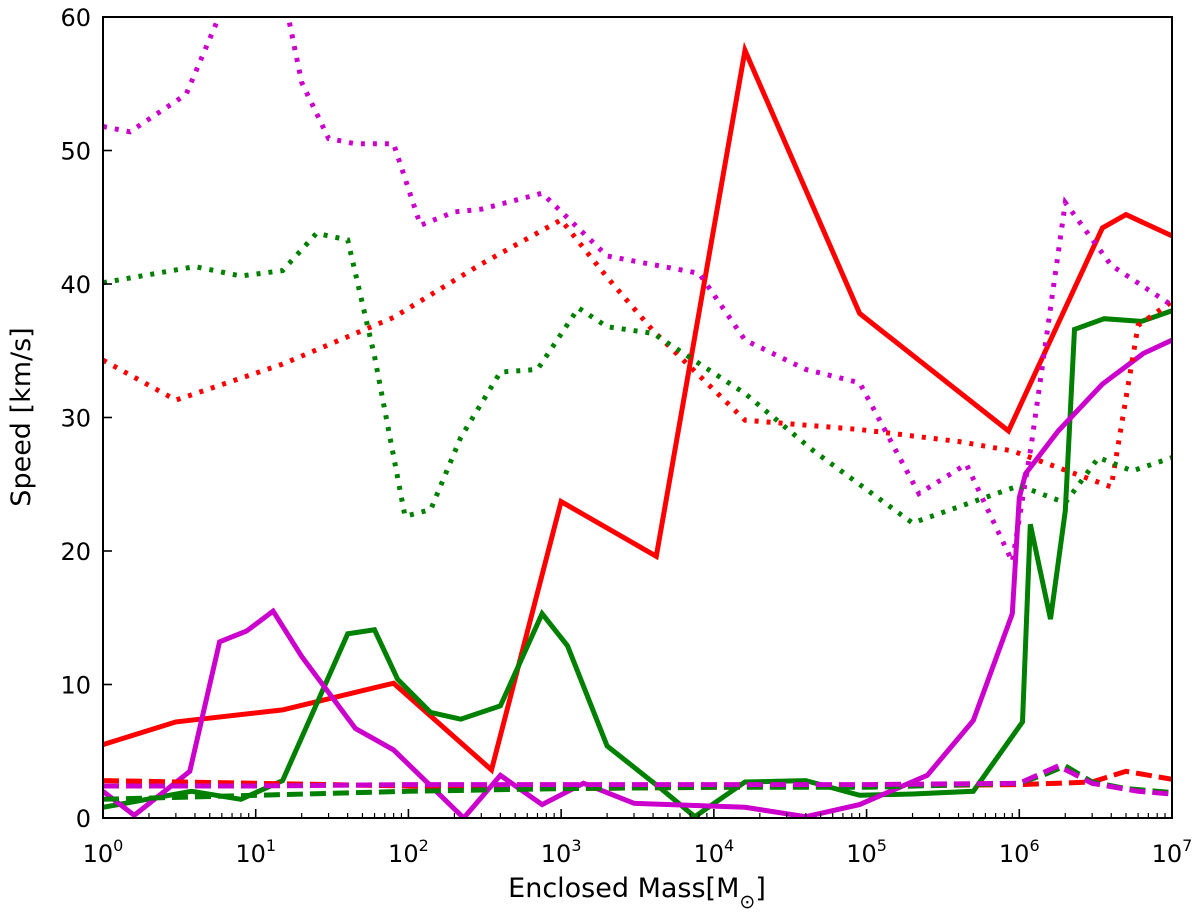 The height and width of the screenshot is (912, 1200). What do you see at coordinates (75, 285) in the screenshot?
I see `y-tick-label: 40` at bounding box center [75, 285].